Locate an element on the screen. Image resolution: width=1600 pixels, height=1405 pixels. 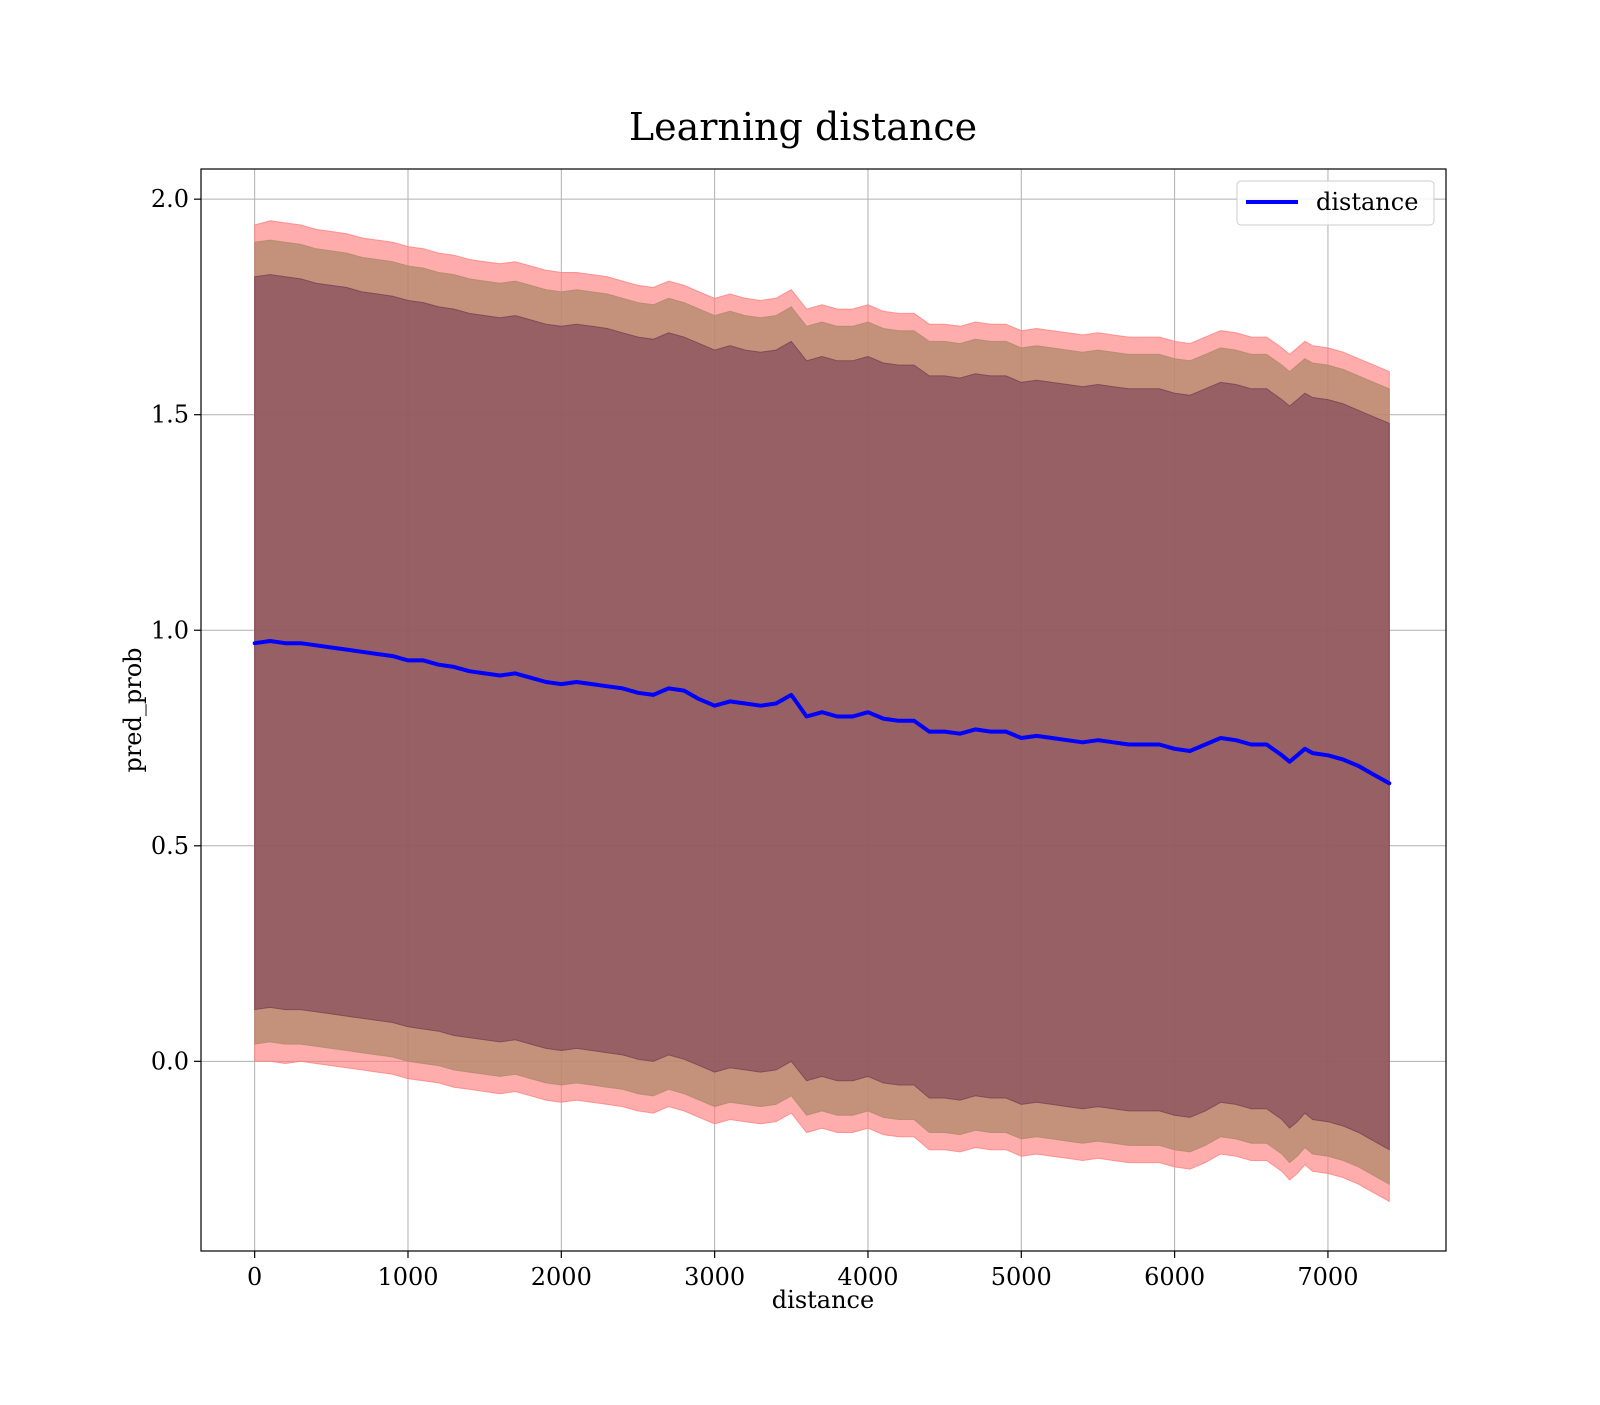
y-axis-ticks: 0.0 0.5 1.0 1.5 2.0 is located at coordinates (176, 630).